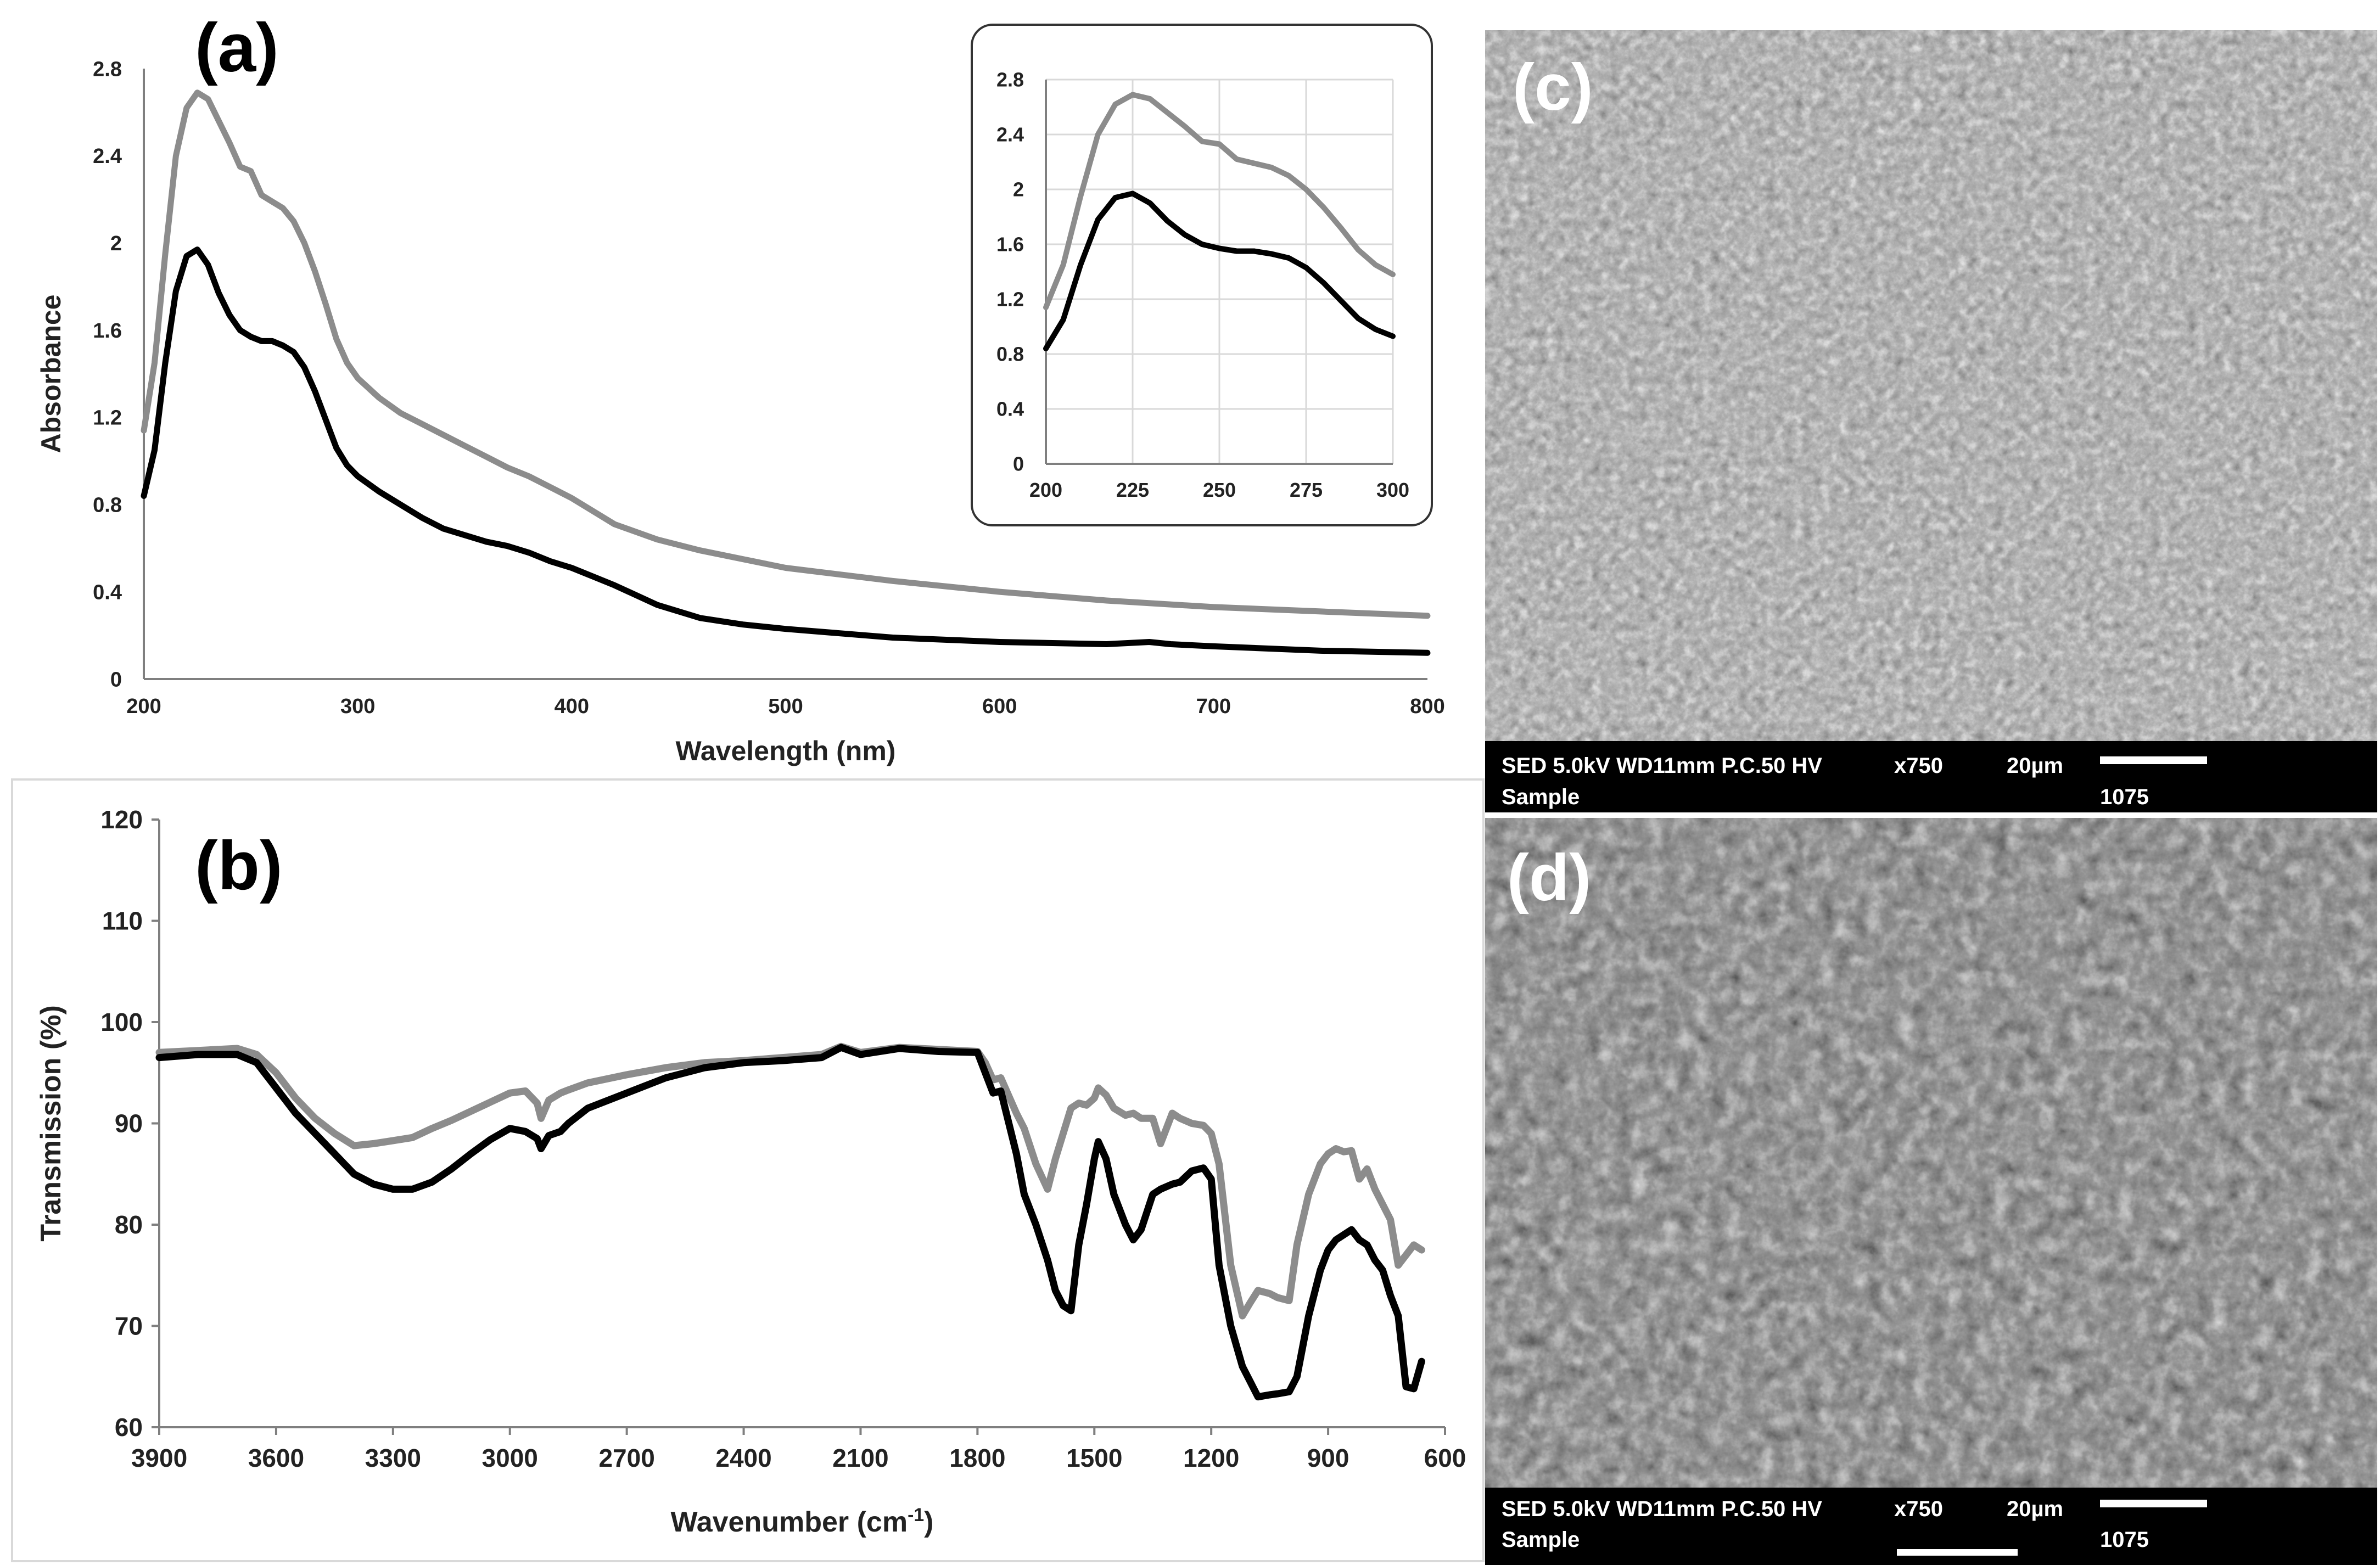 The height and width of the screenshot is (1565, 2380). What do you see at coordinates (129, 1326) in the screenshot?
I see `y-tick-label: 70` at bounding box center [129, 1326].